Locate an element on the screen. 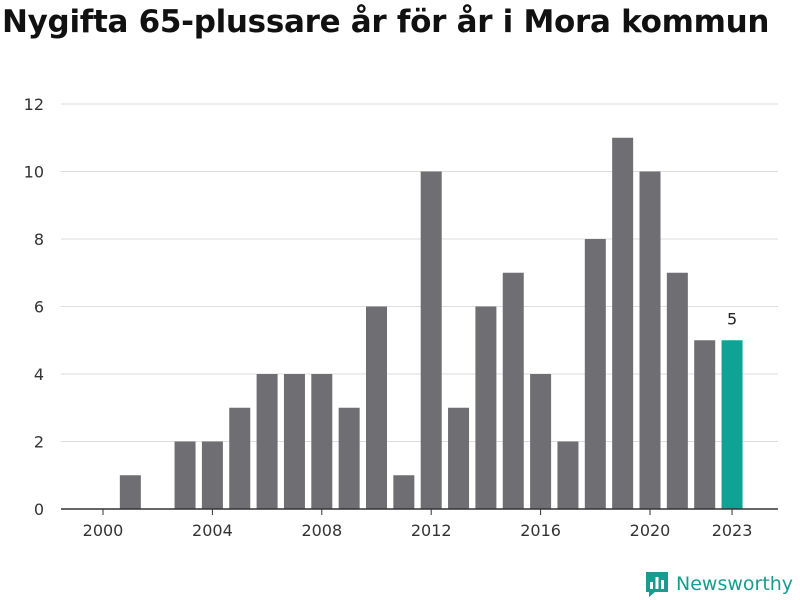 The width and height of the screenshot is (800, 600). x-tick-label: 2008 is located at coordinates (321, 530).